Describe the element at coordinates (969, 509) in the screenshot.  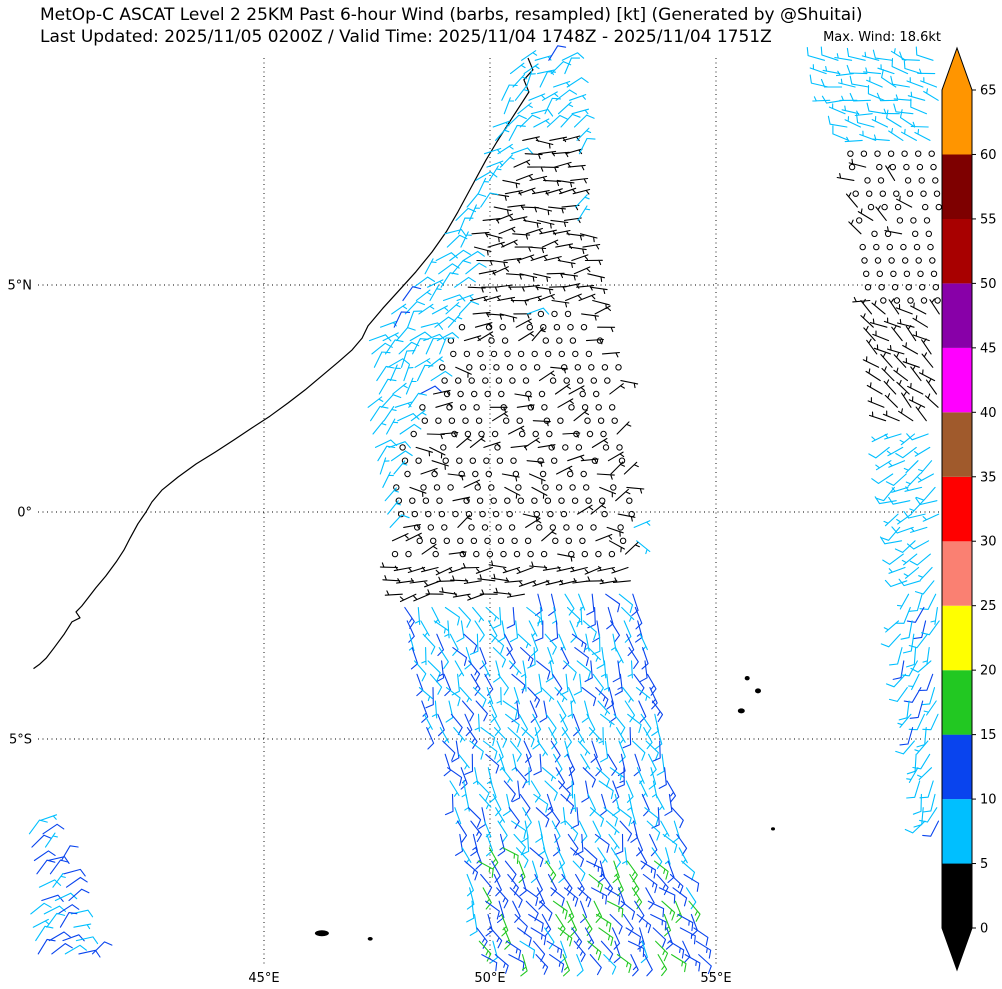
I see `colorbar: 0 5 10 15 20 25 30 35 40 45 50 55 60 65` at that location.